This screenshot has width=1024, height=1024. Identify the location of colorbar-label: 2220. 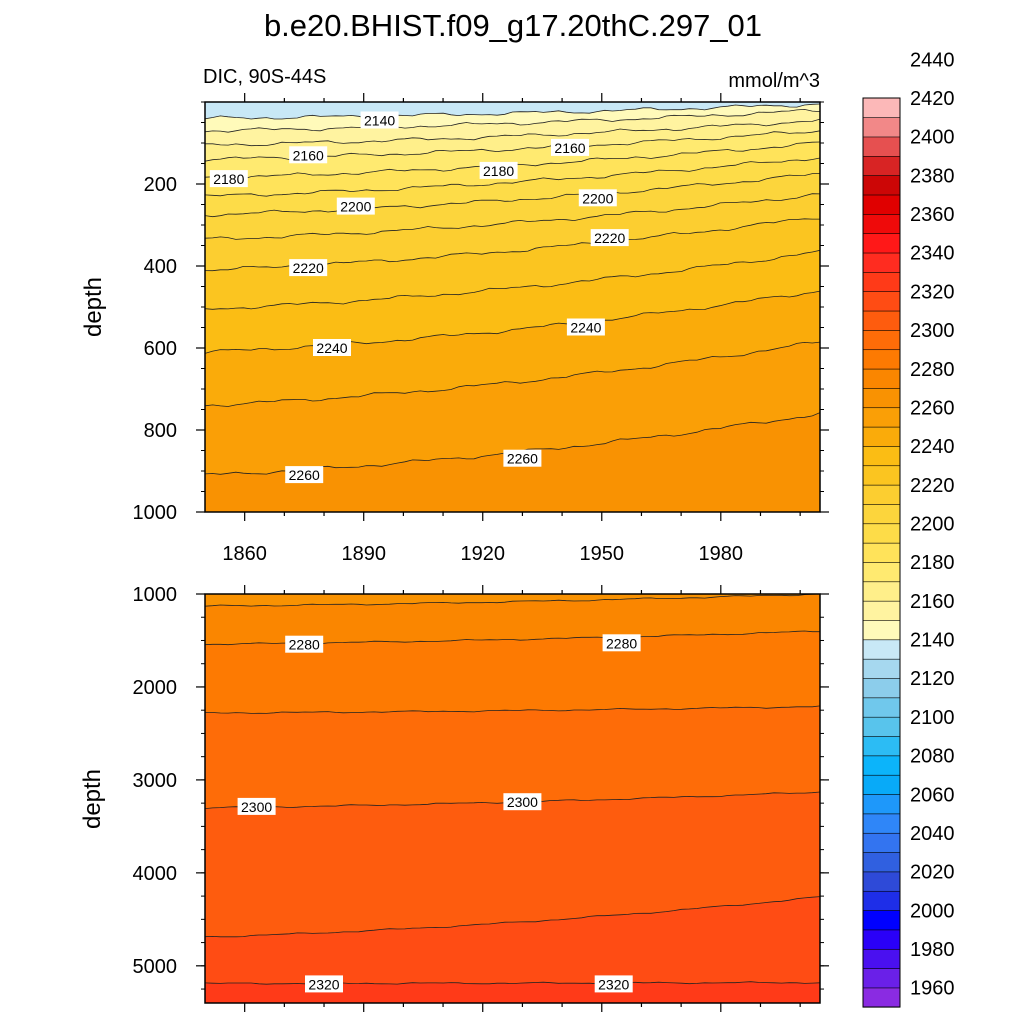
(932, 486).